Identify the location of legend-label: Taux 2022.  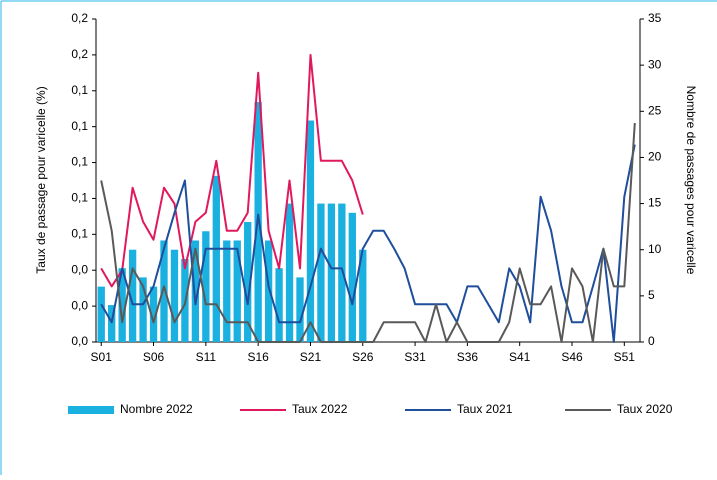
(320, 409).